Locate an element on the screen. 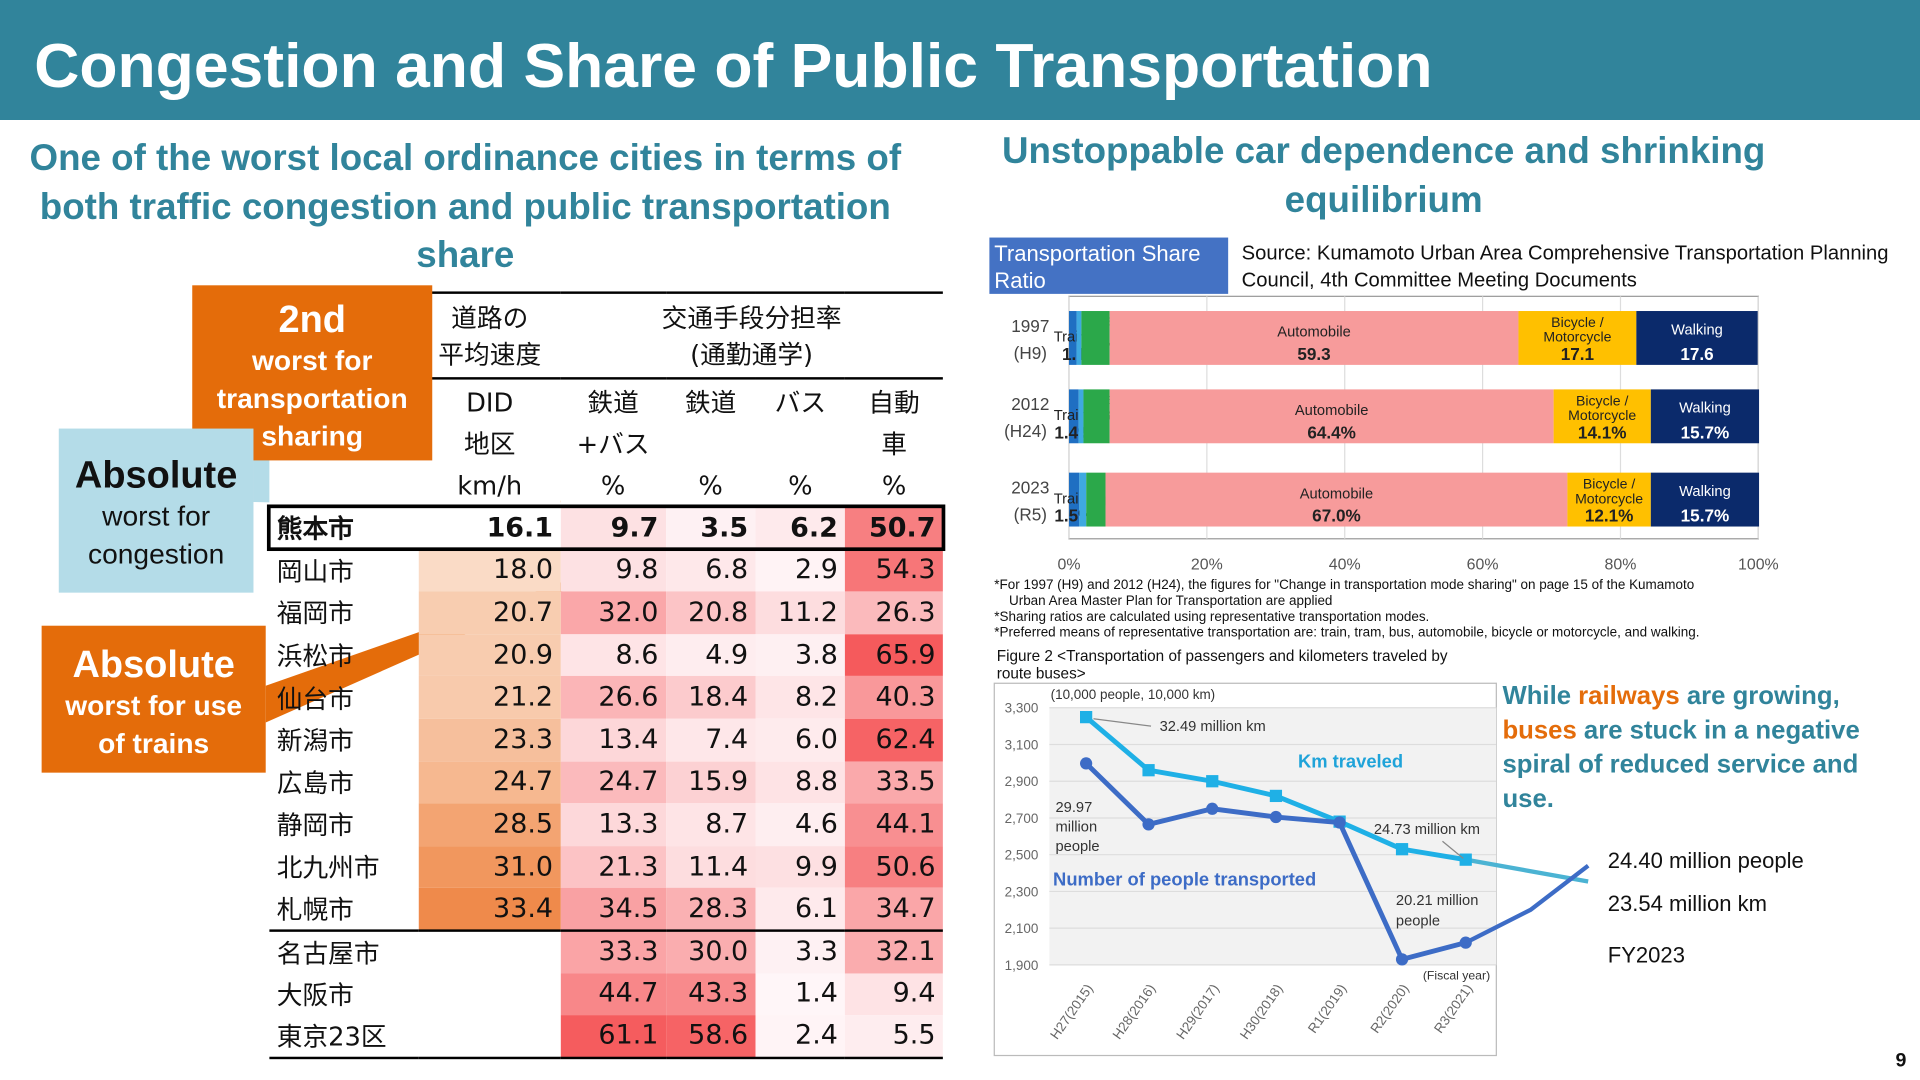 The width and height of the screenshot is (1920, 1080). table-cell: 5.5 is located at coordinates (894, 1036).